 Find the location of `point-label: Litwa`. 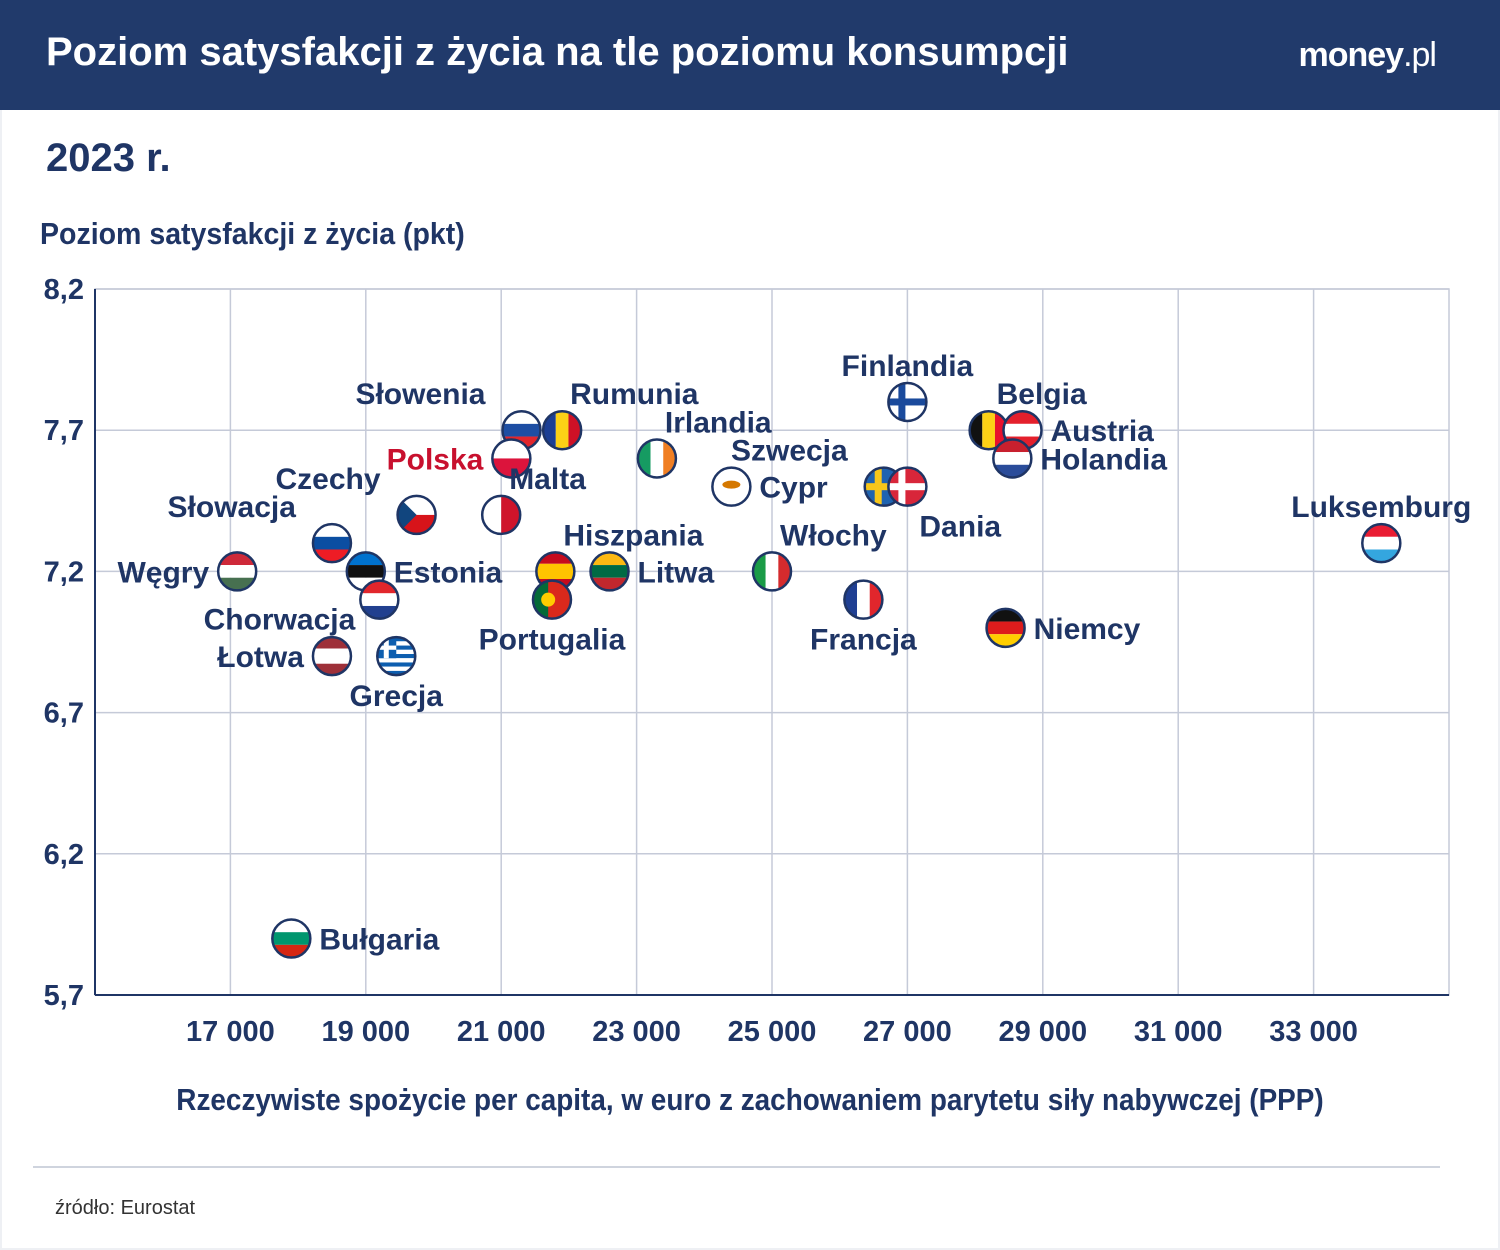

point-label: Litwa is located at coordinates (676, 572).